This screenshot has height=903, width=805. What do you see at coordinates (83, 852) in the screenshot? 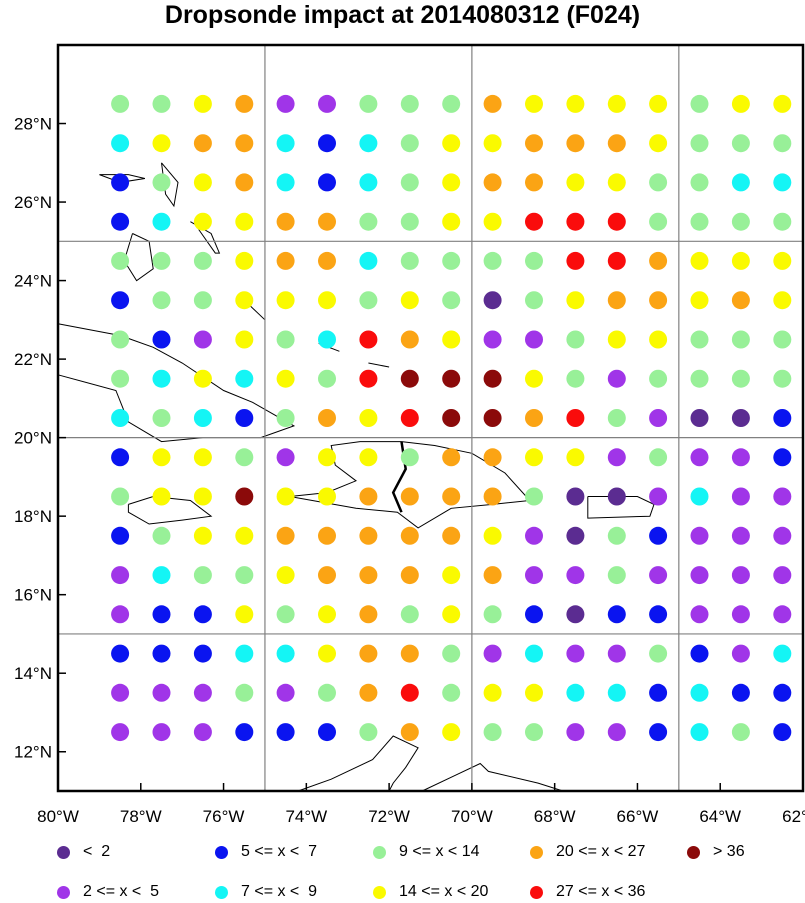
I see `legend-item: < 2` at bounding box center [83, 852].